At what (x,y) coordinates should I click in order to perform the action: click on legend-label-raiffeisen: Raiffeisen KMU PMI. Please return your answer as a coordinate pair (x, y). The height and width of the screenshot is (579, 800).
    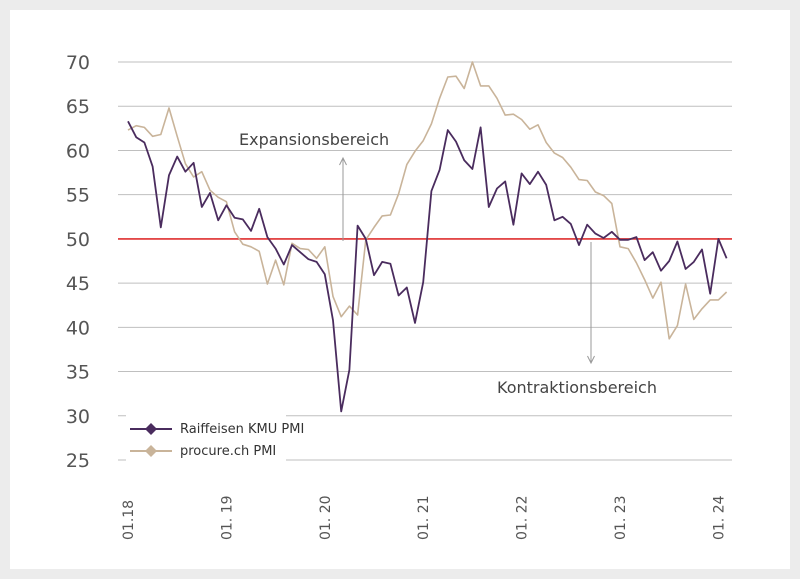
    Looking at the image, I should click on (242, 429).